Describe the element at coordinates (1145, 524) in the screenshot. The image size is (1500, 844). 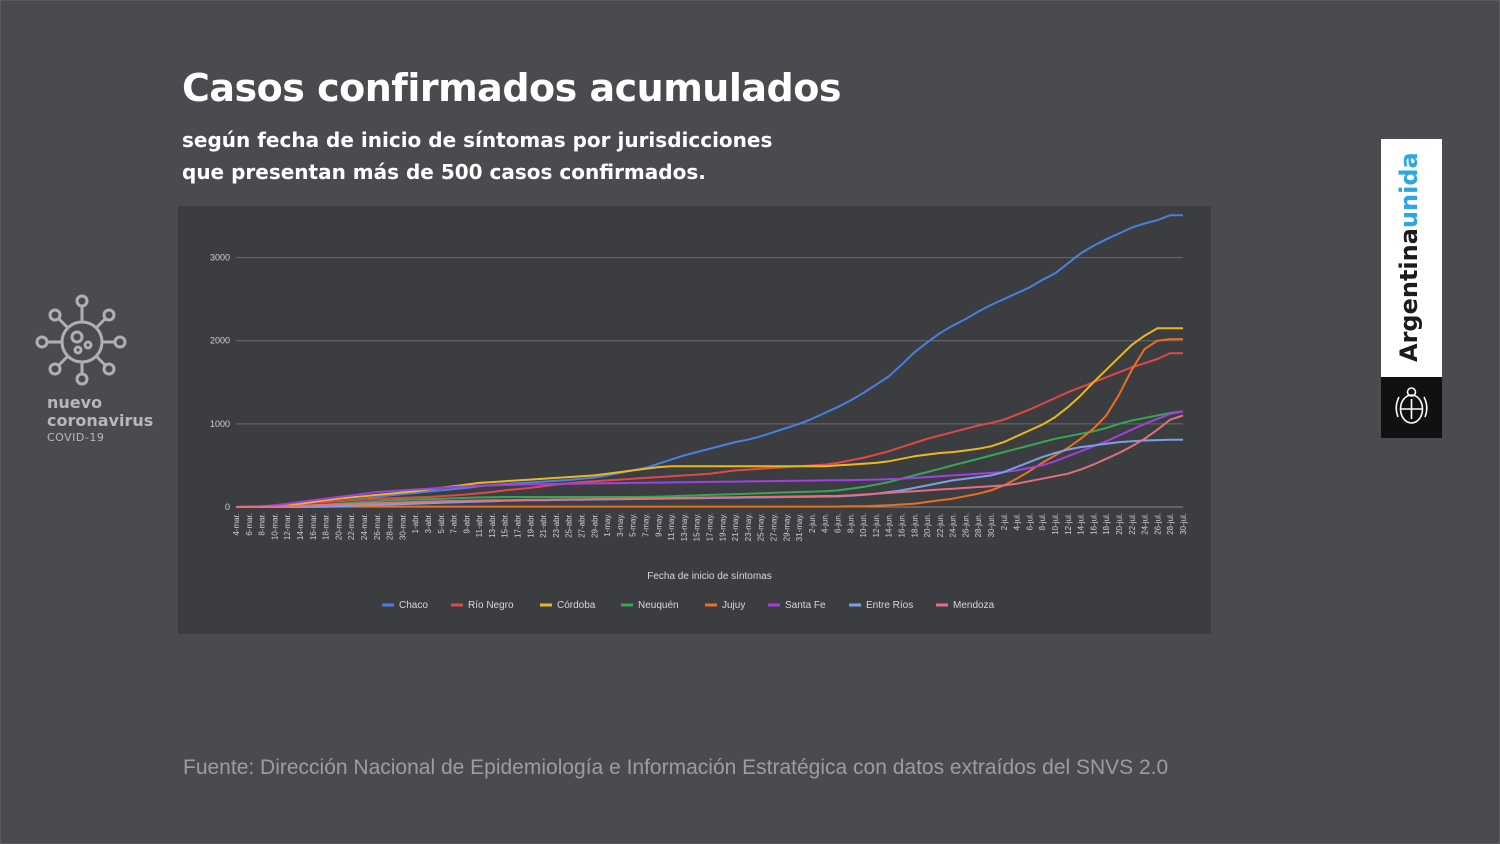
I see `x-tick-label: 24-jul.` at that location.